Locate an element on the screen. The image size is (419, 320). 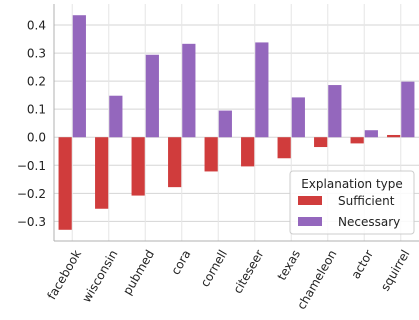
x-tick-label: wisconsin is located at coordinates (99, 276).